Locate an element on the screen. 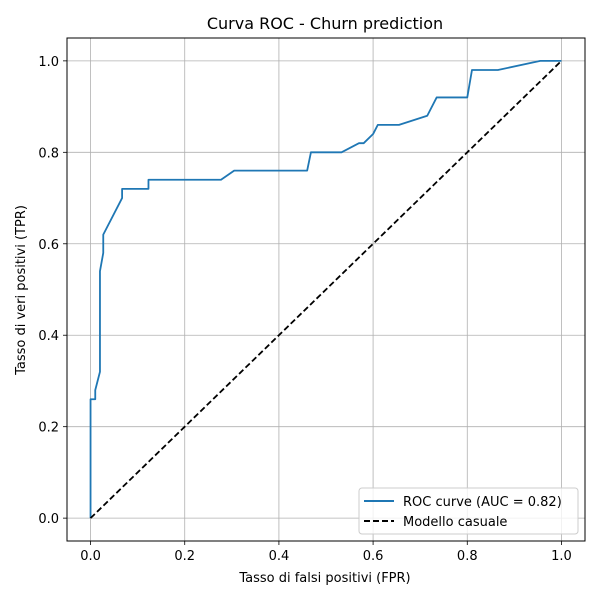  x-tick-label-1: 0.2 is located at coordinates (184, 556).